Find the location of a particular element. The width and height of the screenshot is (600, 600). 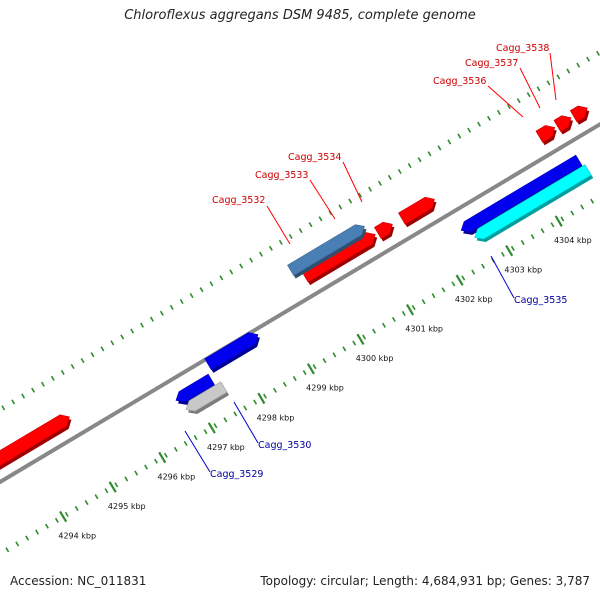

tick-label: 4298 kbp is located at coordinates (276, 417).